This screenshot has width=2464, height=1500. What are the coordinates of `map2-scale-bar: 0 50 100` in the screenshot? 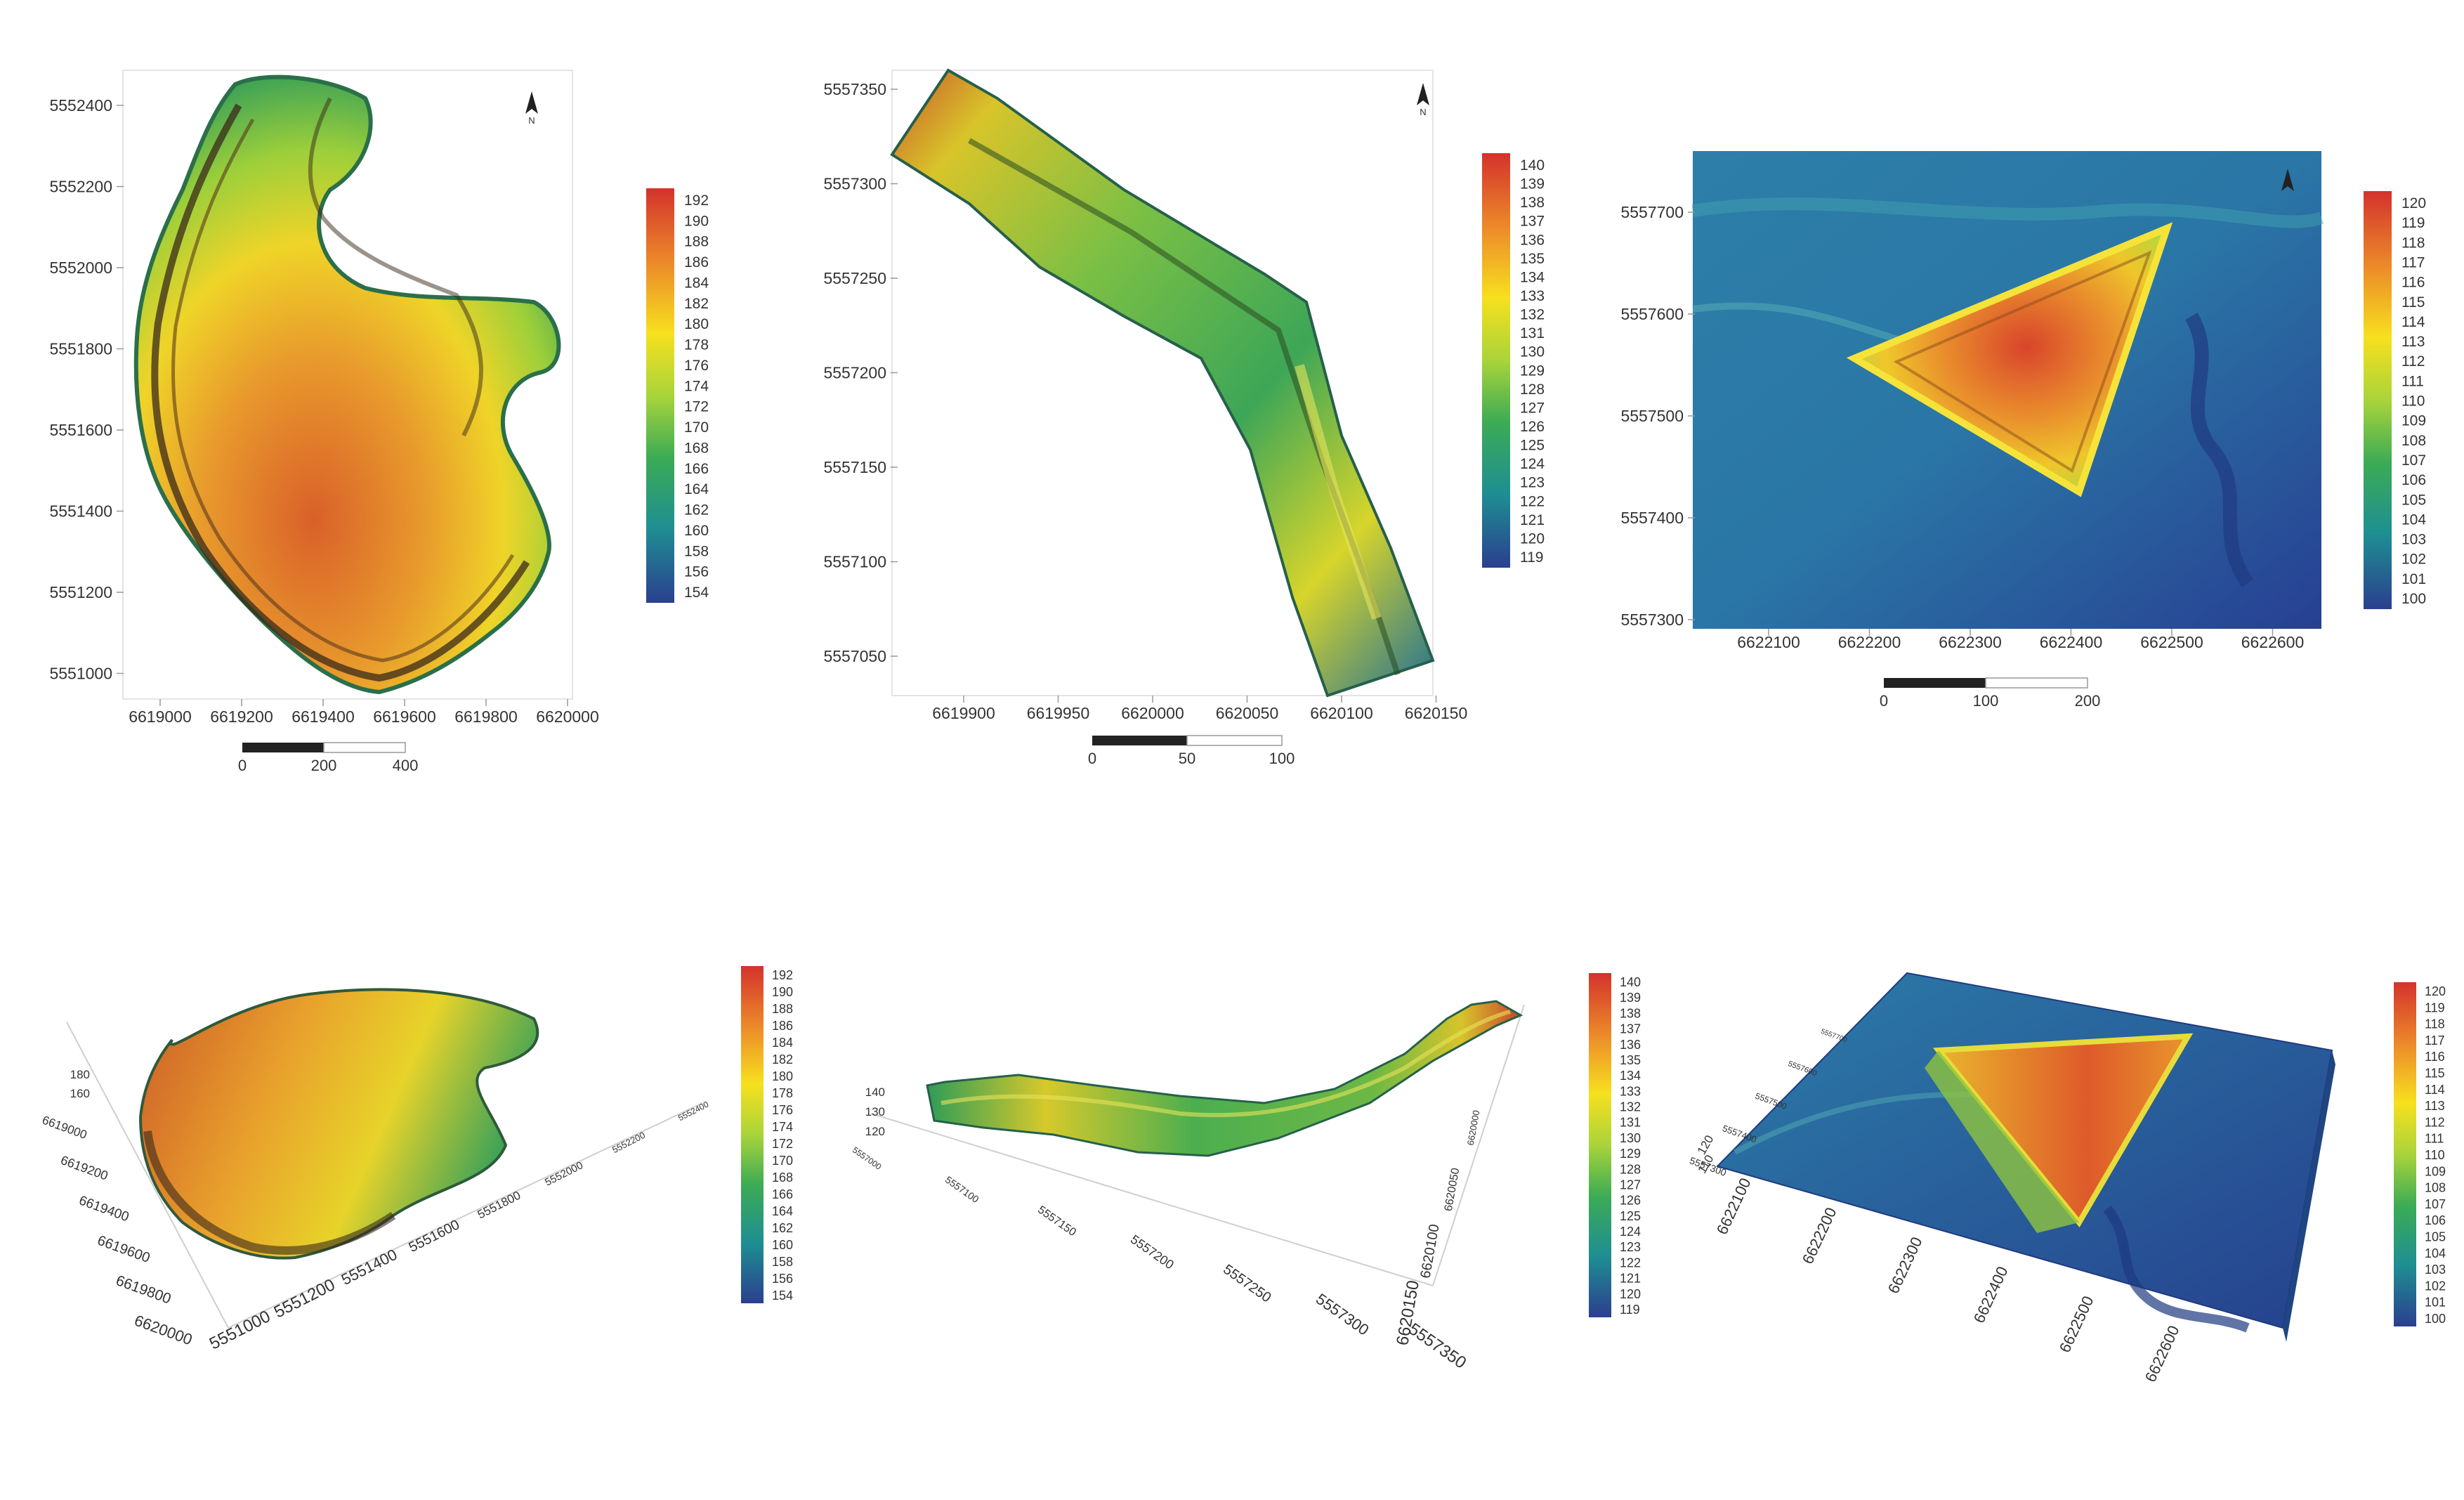 It's located at (1191, 751).